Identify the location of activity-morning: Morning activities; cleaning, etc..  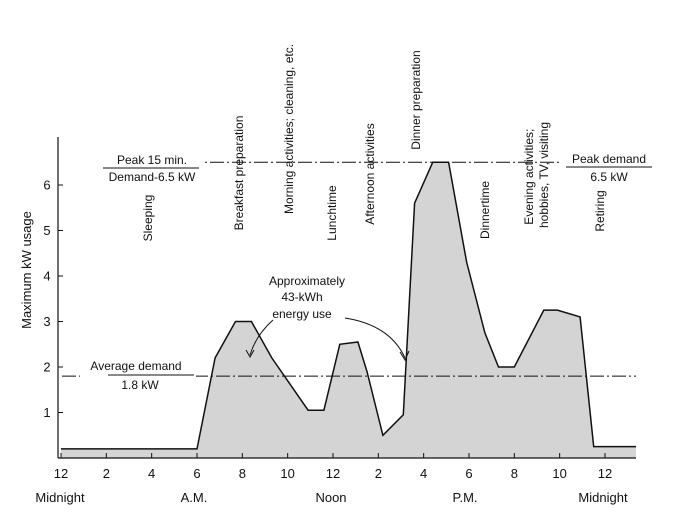
(289, 129).